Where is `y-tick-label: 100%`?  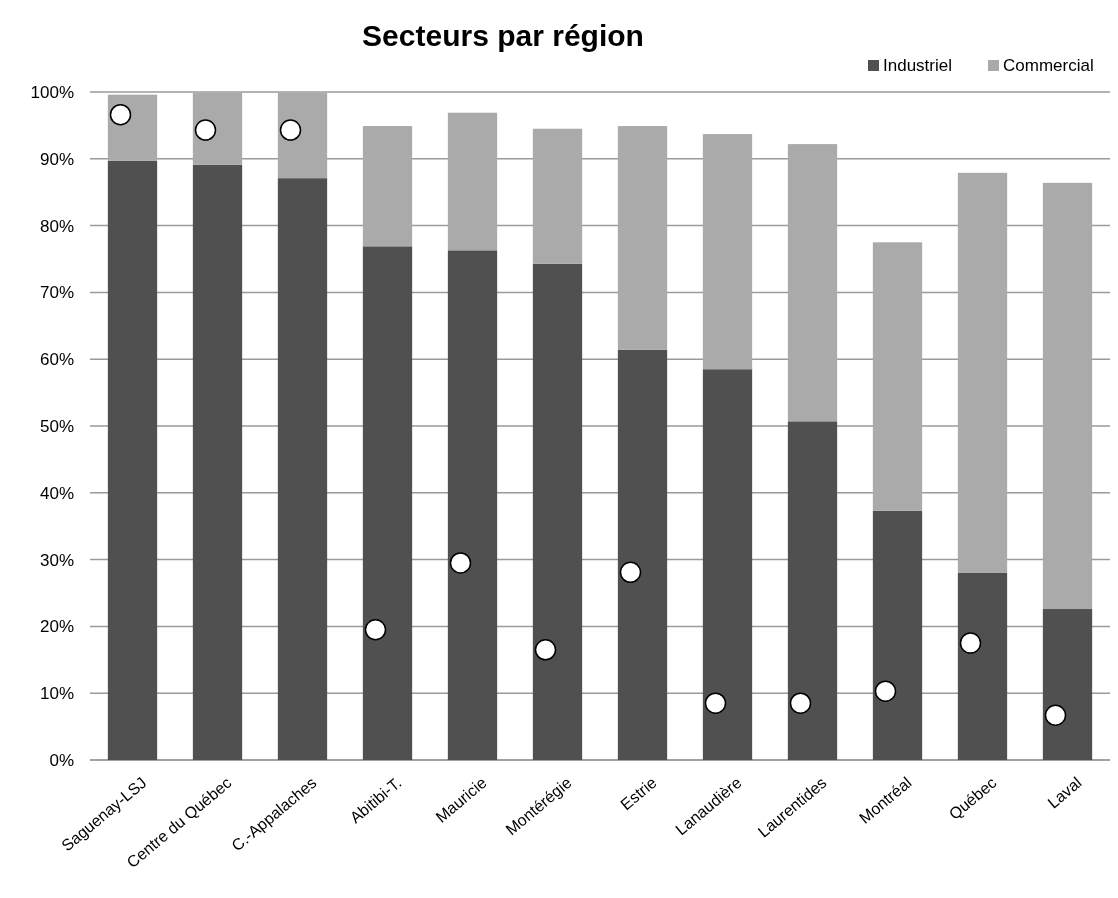
y-tick-label: 100% is located at coordinates (52, 92).